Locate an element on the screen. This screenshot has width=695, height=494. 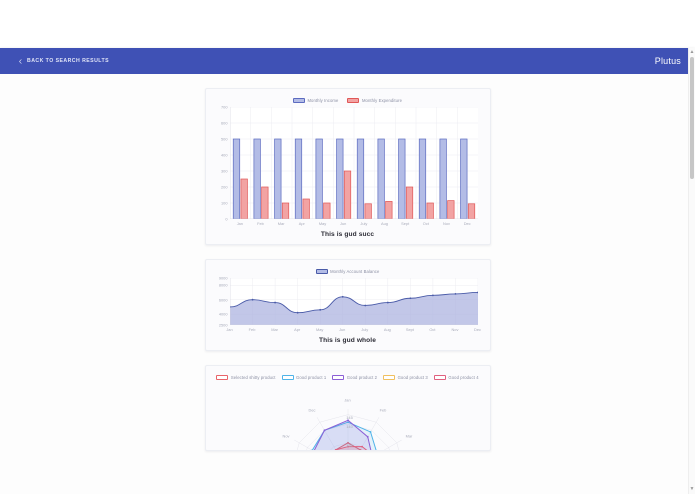
legend-item: Monthly Expenditure is located at coordinates (374, 100).